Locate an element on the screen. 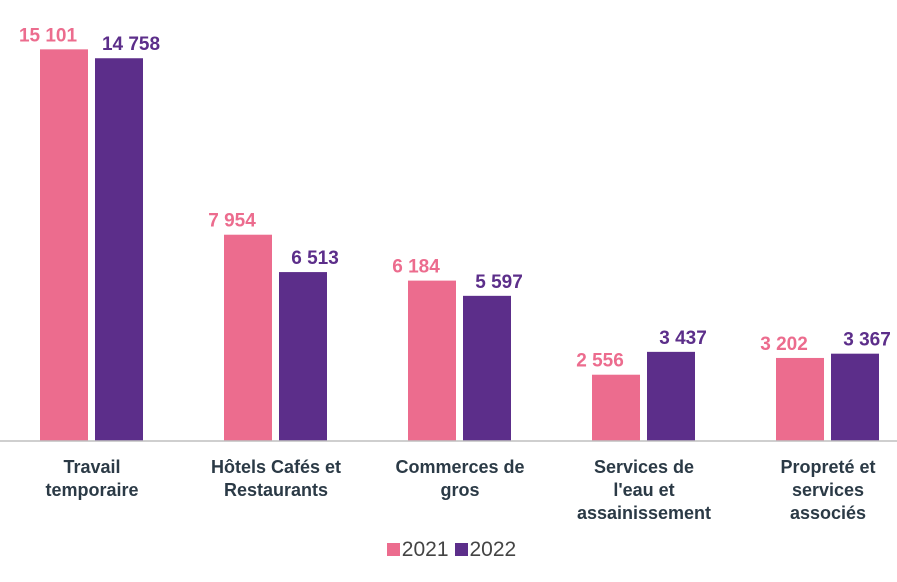 Image resolution: width=897 pixels, height=582 pixels. value-label: 3 367 is located at coordinates (867, 340).